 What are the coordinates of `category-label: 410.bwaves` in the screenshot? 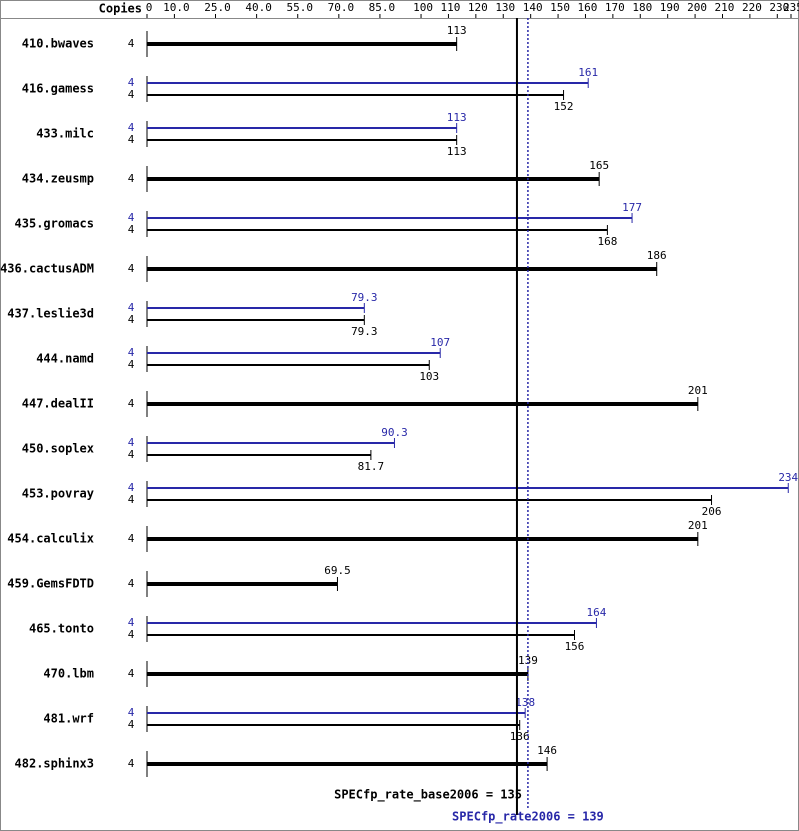 It's located at (58, 44).